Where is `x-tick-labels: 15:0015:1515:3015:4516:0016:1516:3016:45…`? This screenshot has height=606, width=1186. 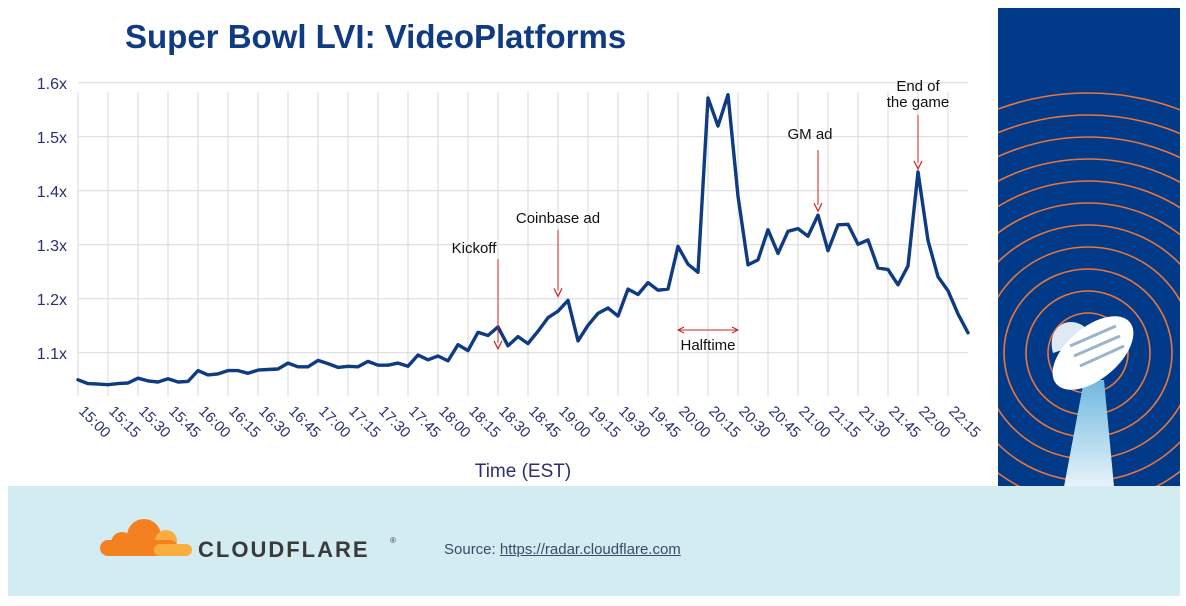
x-tick-labels: 15:0015:1515:3015:4516:0016:1516:3016:45… is located at coordinates (529, 422).